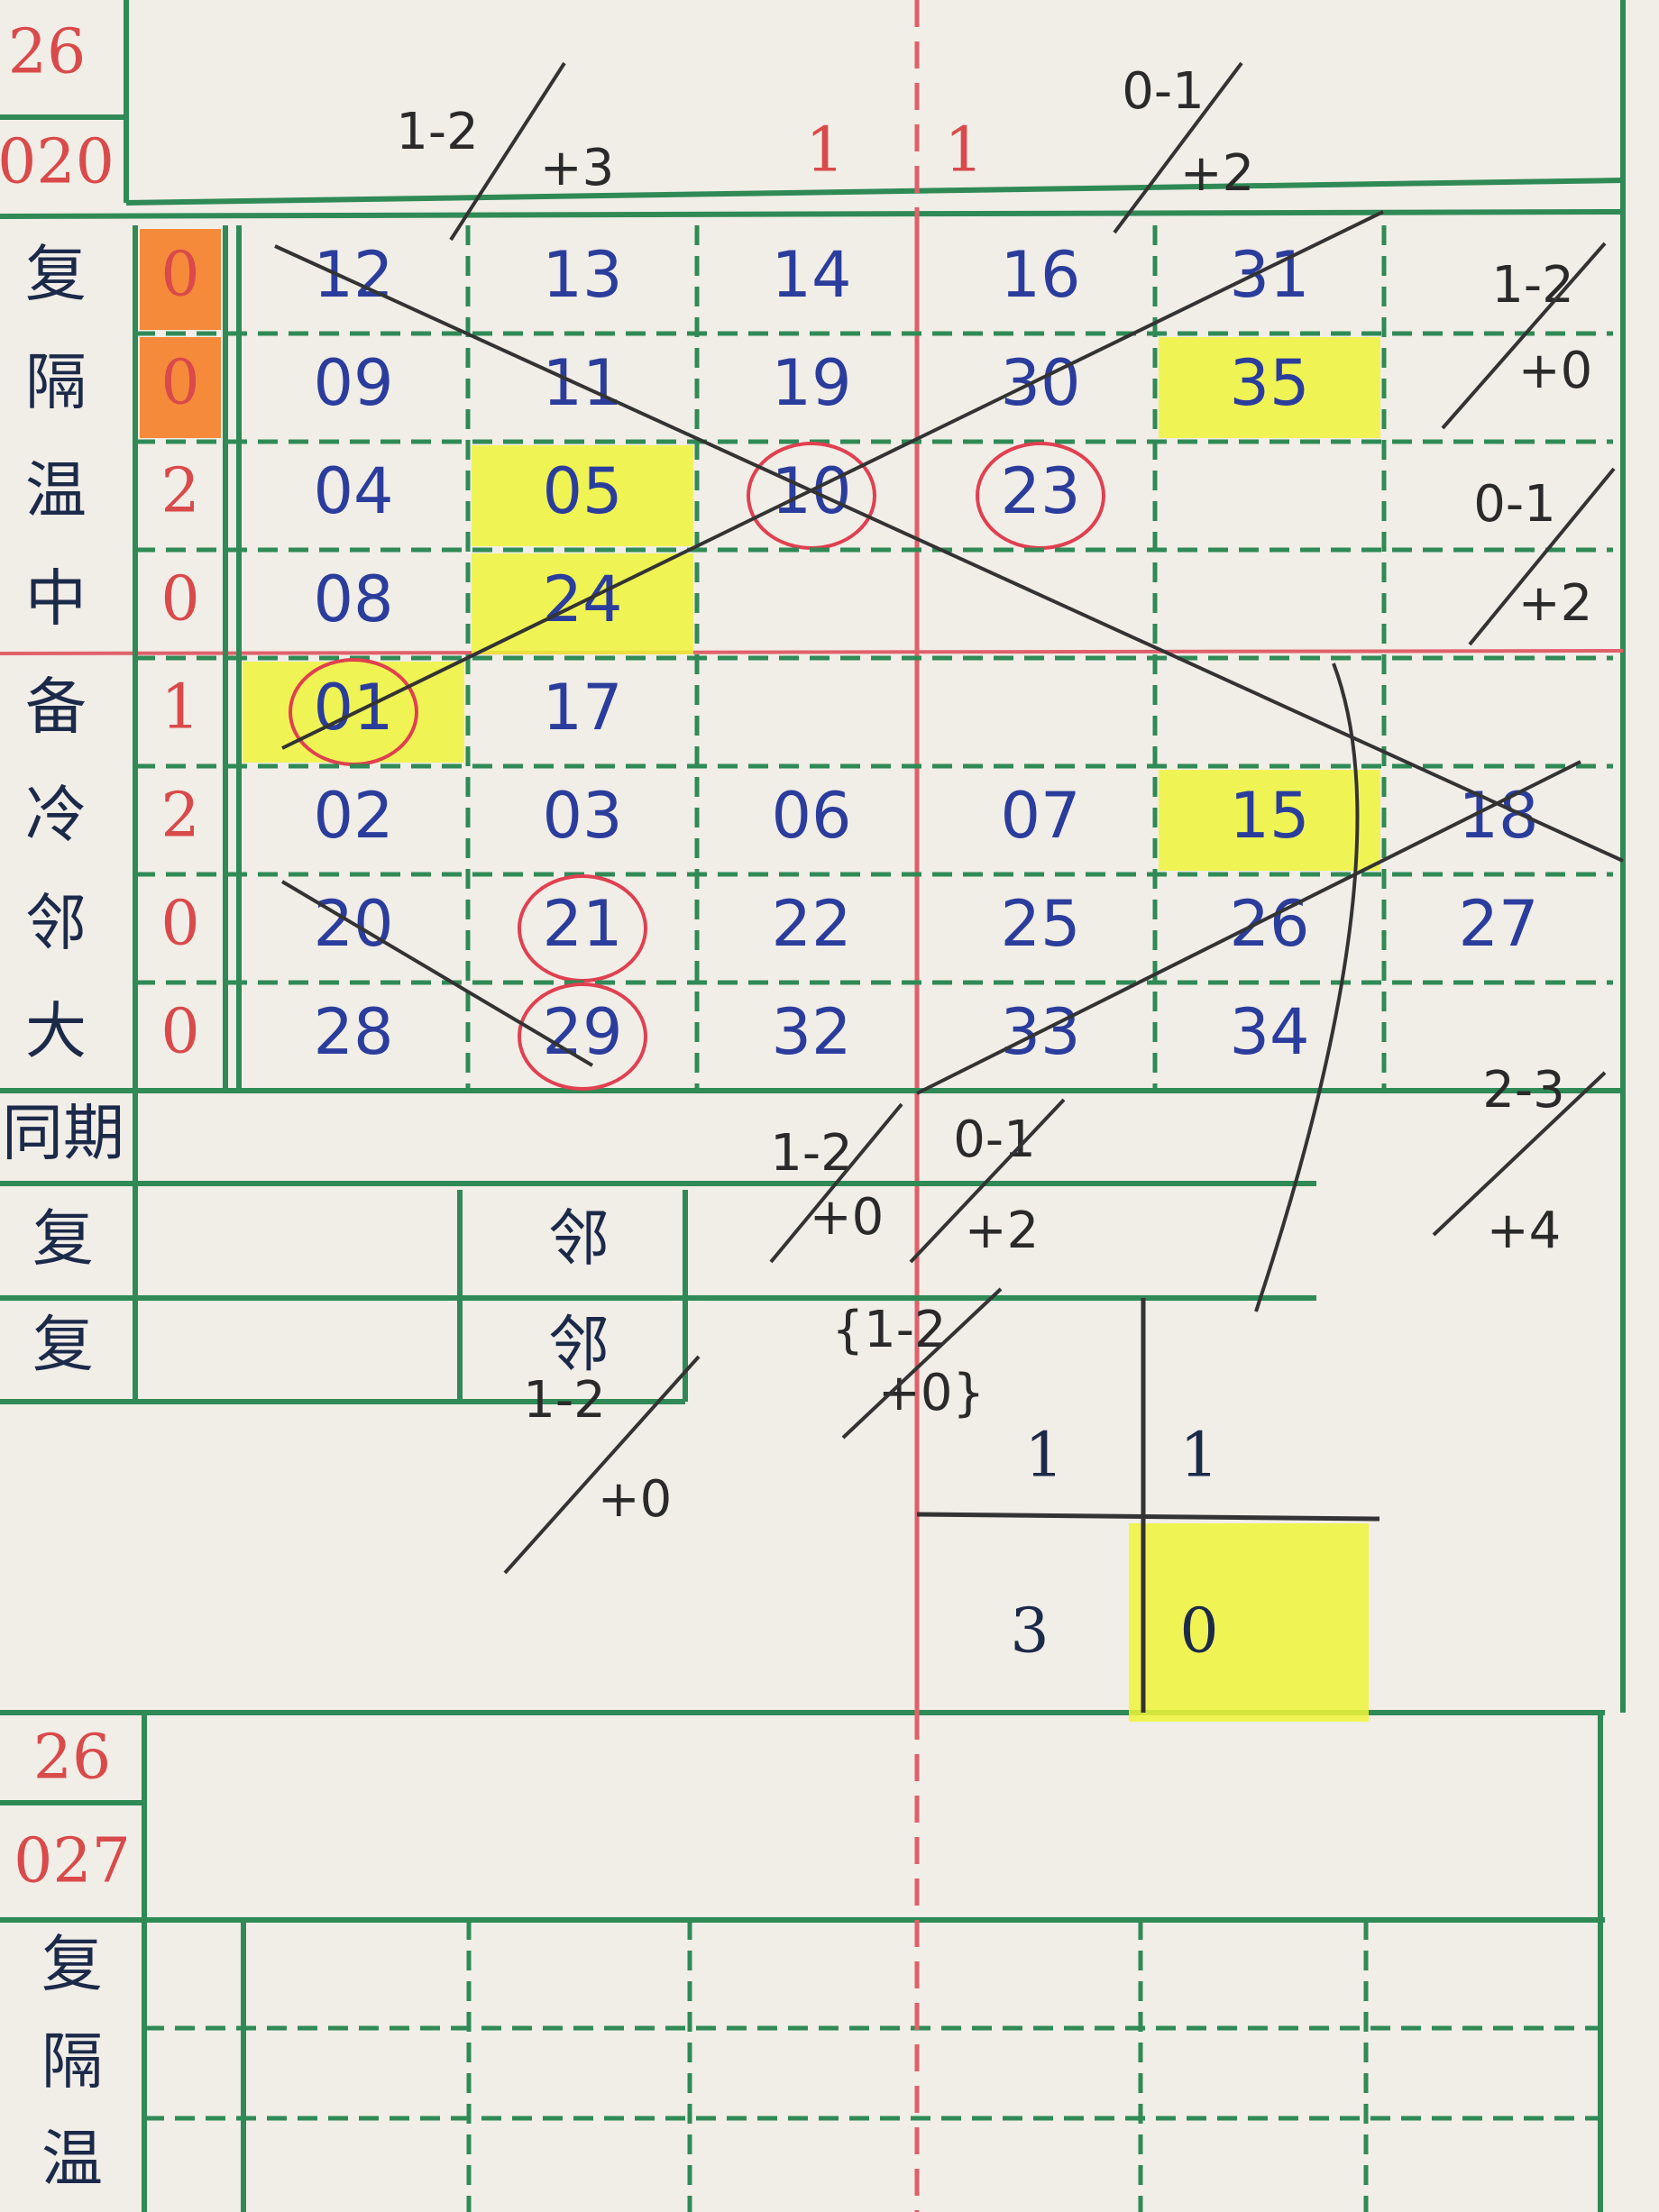 The image size is (1659, 2212). I want to click on grid-number: 06, so click(811, 816).